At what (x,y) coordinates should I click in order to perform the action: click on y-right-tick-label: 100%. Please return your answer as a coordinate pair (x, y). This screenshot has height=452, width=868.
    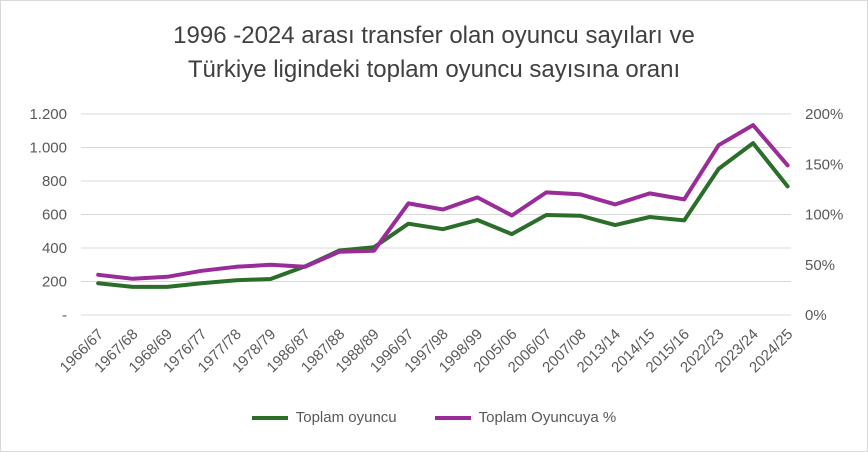
    Looking at the image, I should click on (824, 215).